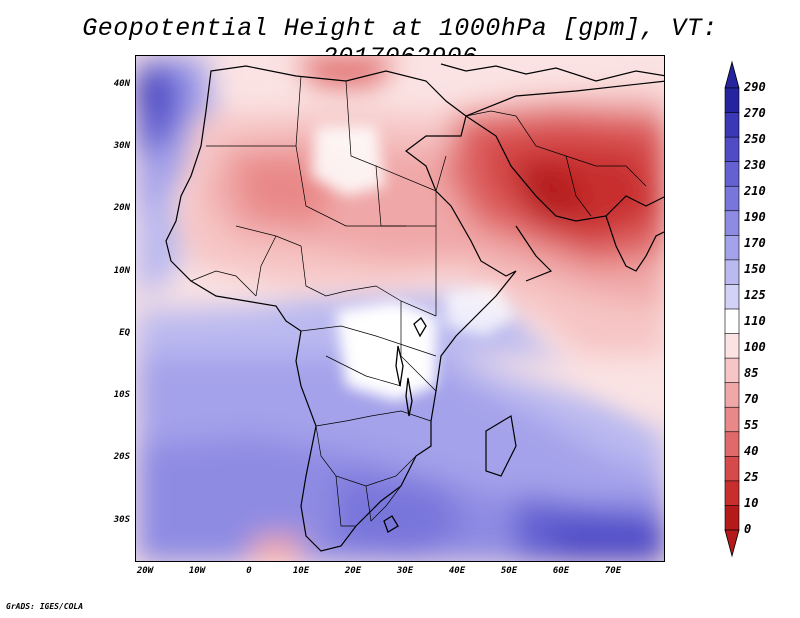 Image resolution: width=800 pixels, height=618 pixels. Describe the element at coordinates (249, 571) in the screenshot. I see `lon-label-0: 0` at that location.